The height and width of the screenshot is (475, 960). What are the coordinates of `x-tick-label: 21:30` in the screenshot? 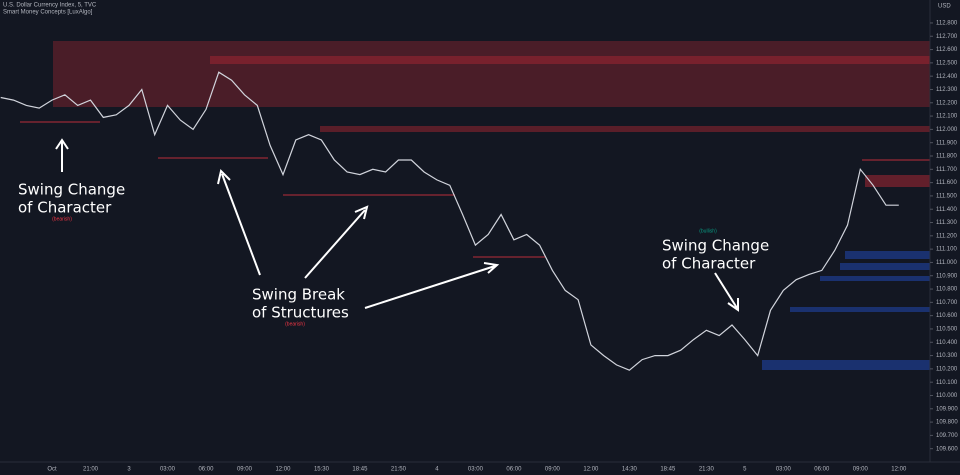 It's located at (707, 470).